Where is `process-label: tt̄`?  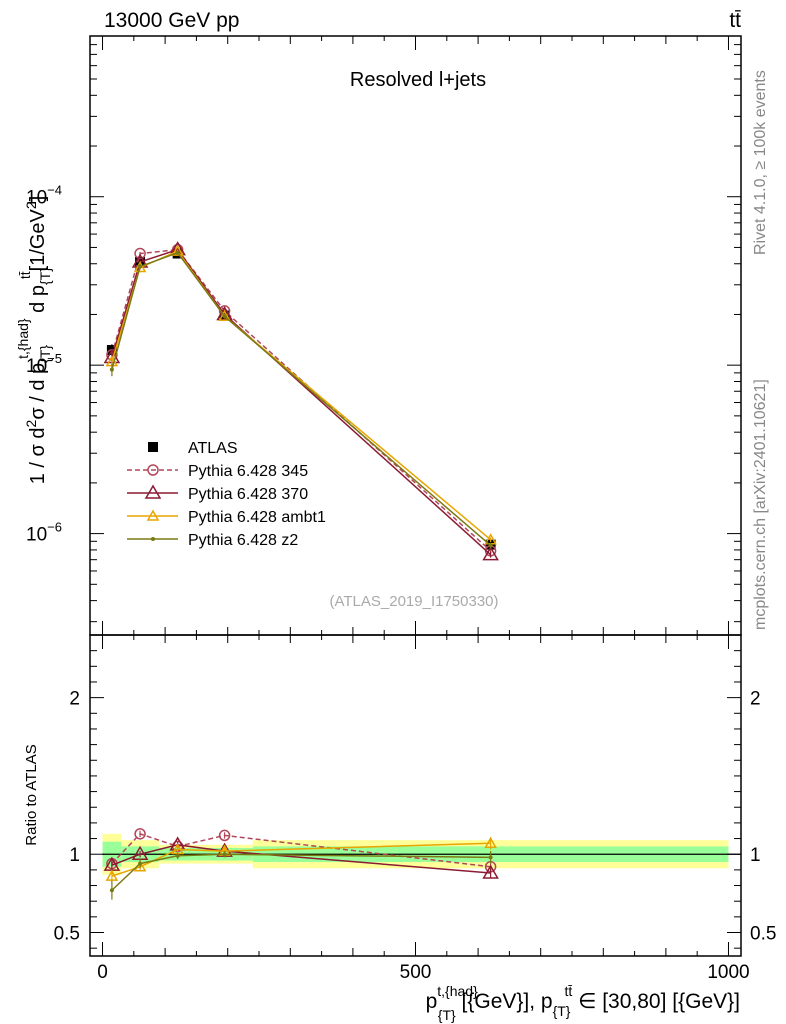
process-label: tt̄ is located at coordinates (735, 20).